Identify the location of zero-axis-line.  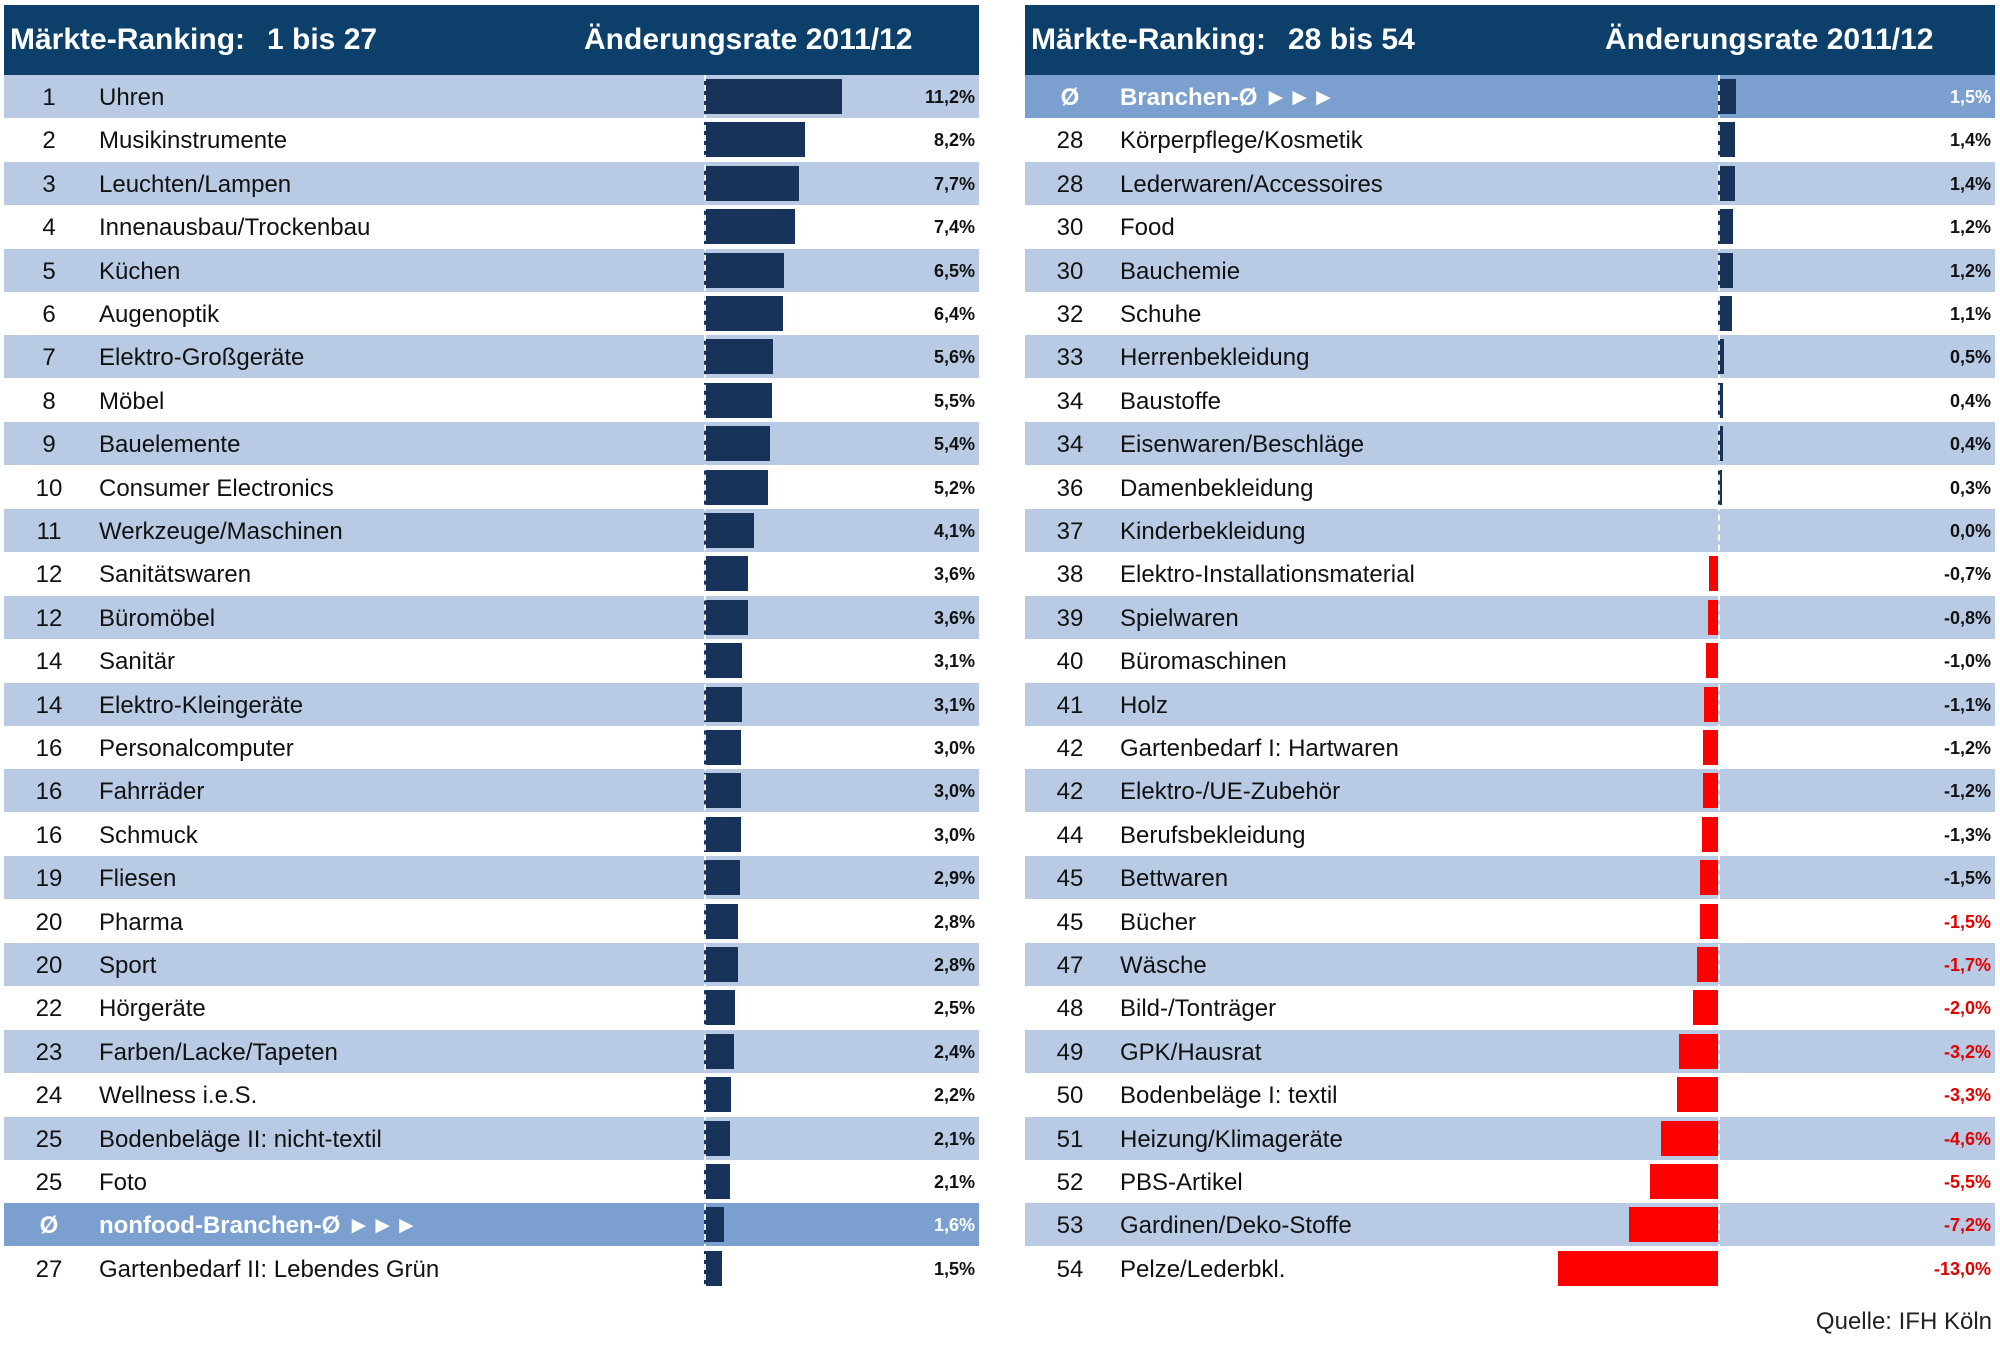
(705, 683).